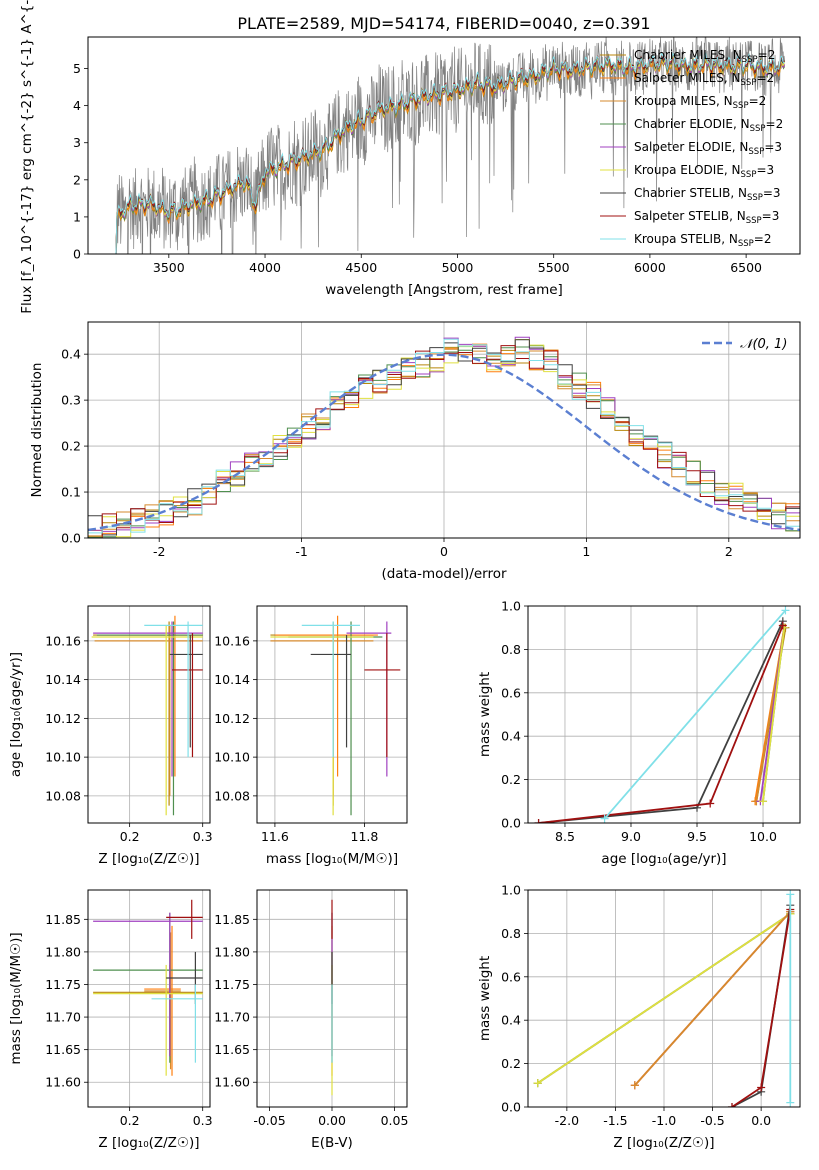 This screenshot has height=1170, width=819. What do you see at coordinates (63, 679) in the screenshot?
I see `y-tick-label: 10.14` at bounding box center [63, 679].